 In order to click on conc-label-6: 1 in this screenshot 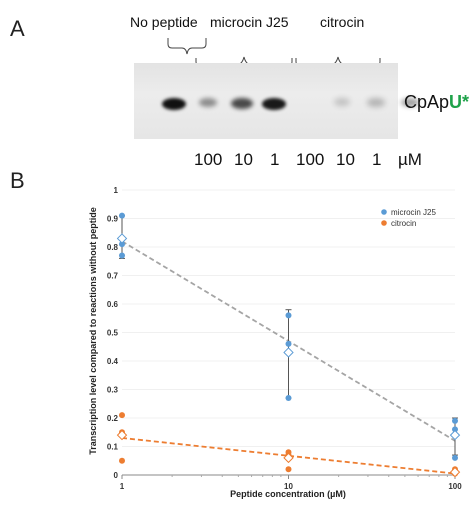, I will do `click(377, 159)`.